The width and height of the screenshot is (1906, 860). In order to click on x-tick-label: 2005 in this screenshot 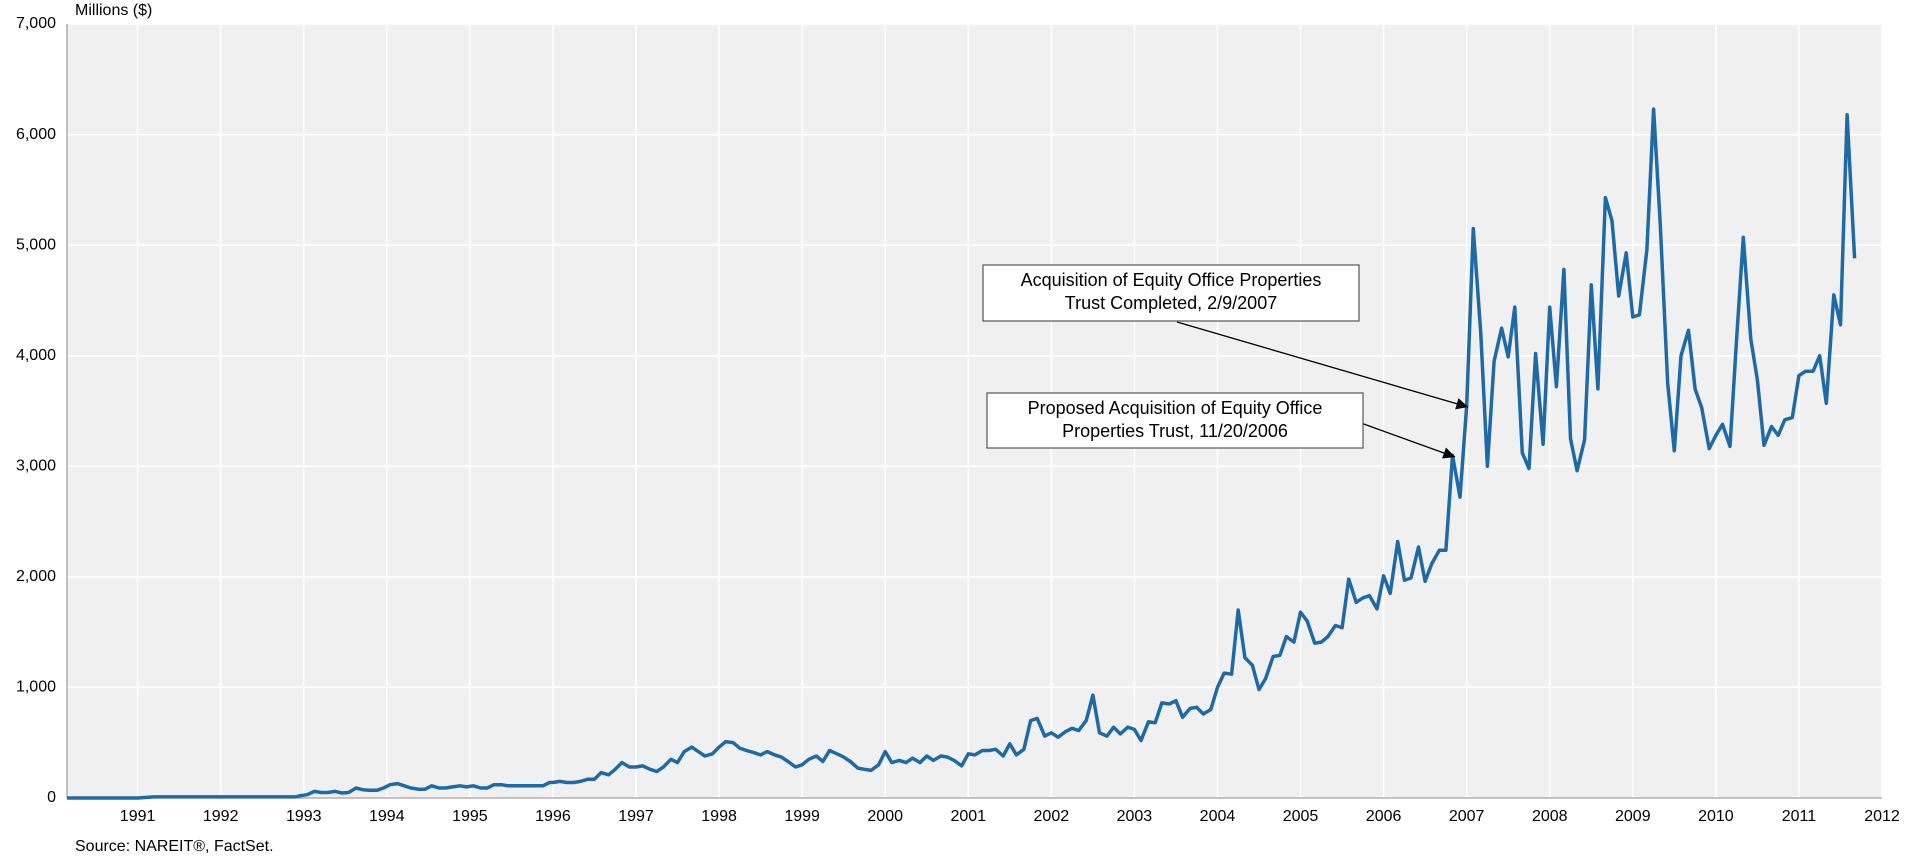, I will do `click(1301, 816)`.